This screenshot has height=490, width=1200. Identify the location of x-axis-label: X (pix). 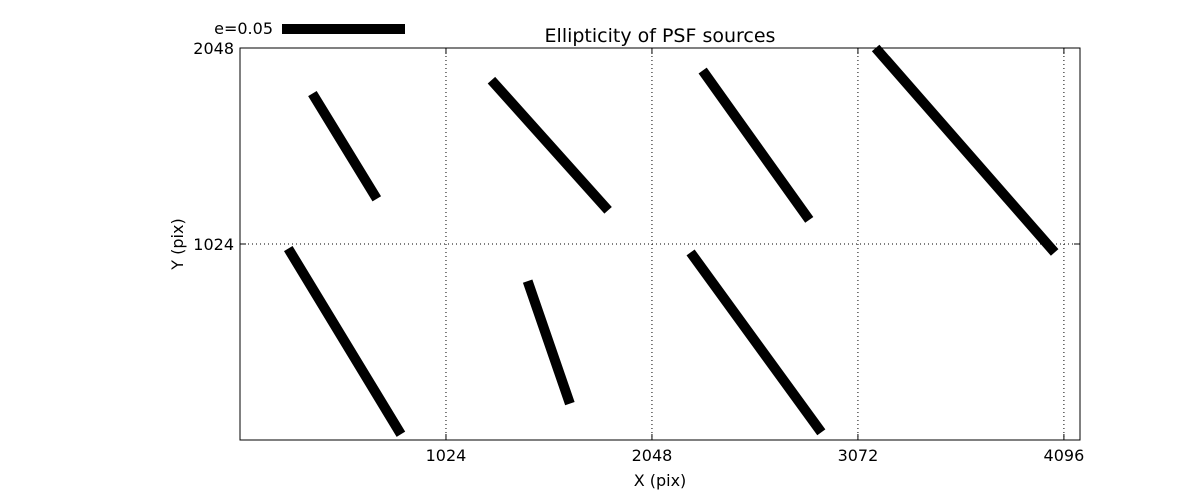
(660, 480).